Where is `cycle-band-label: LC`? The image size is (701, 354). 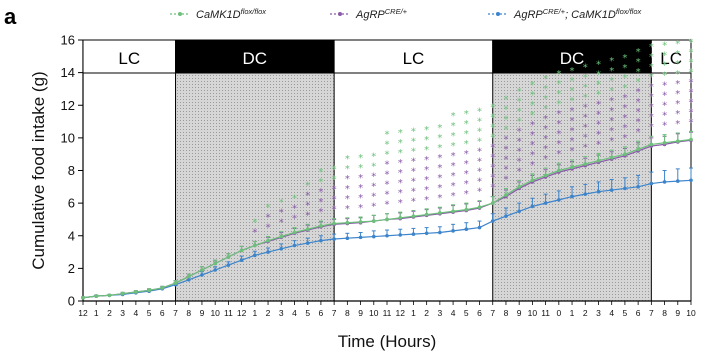
cycle-band-label: LC is located at coordinates (671, 58).